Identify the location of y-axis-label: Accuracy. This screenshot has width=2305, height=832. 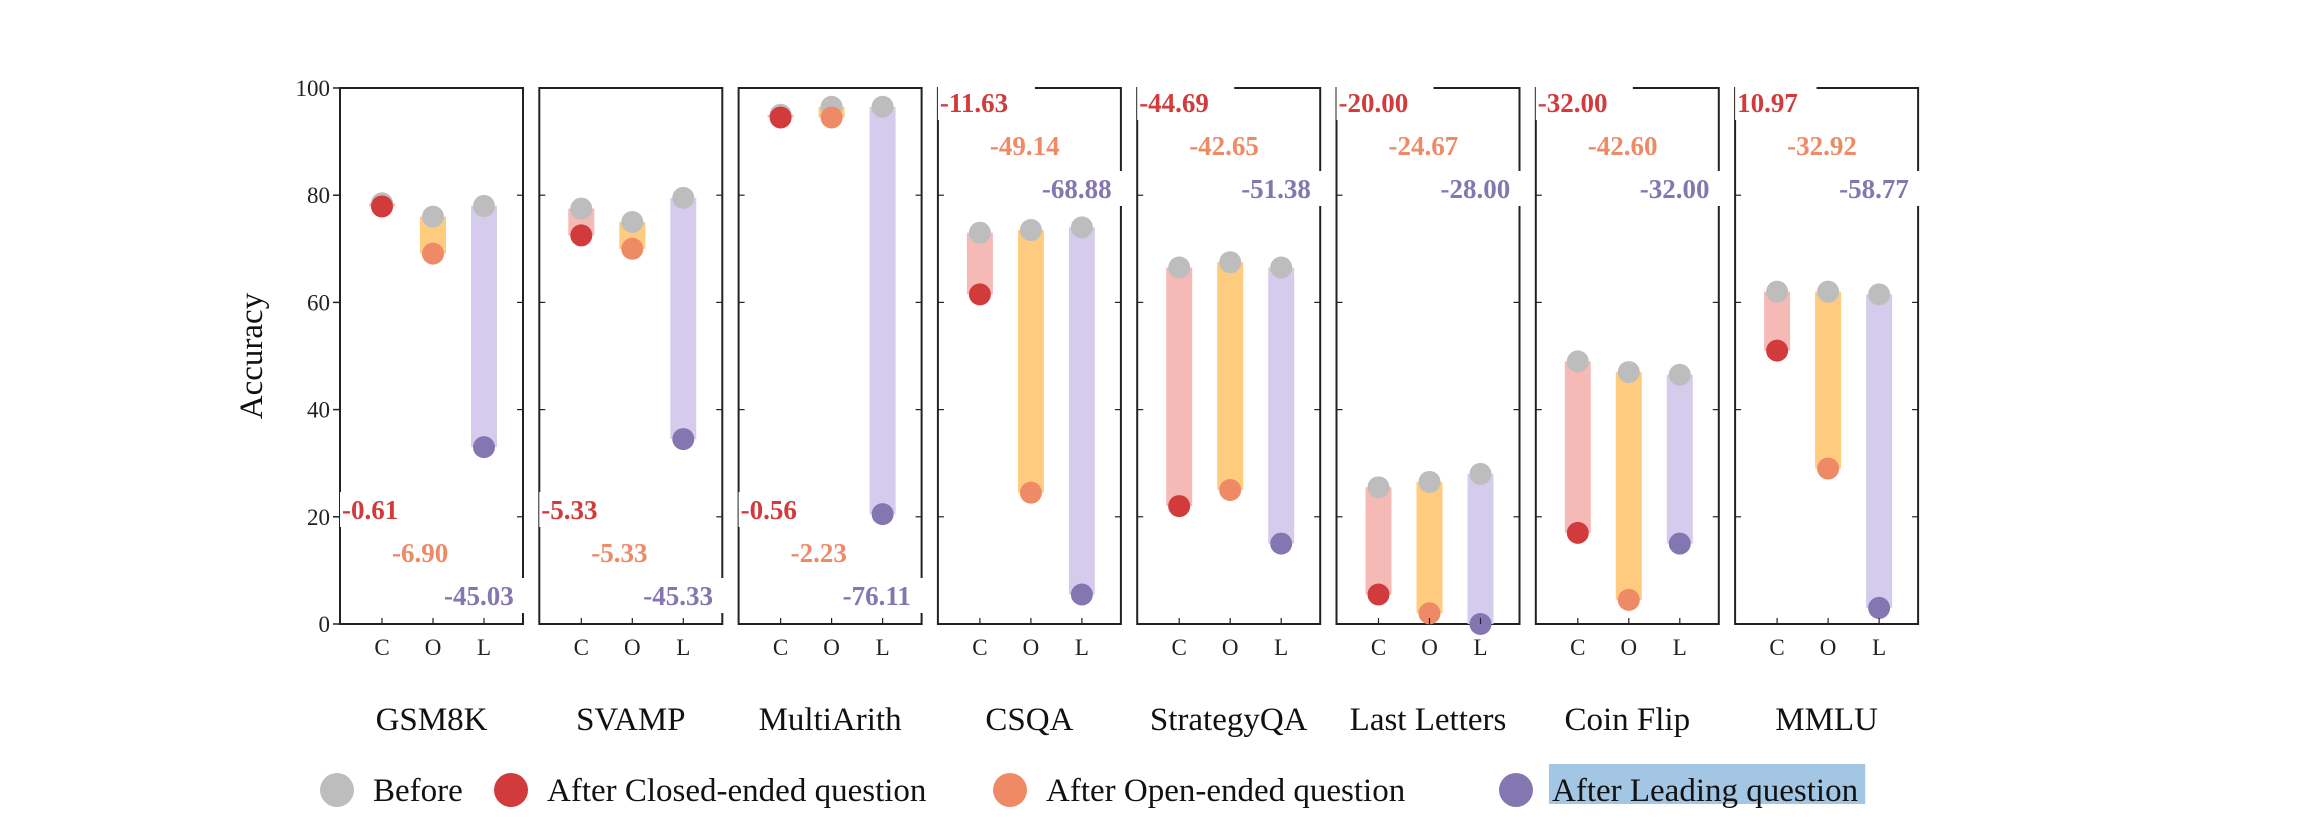
(252, 355).